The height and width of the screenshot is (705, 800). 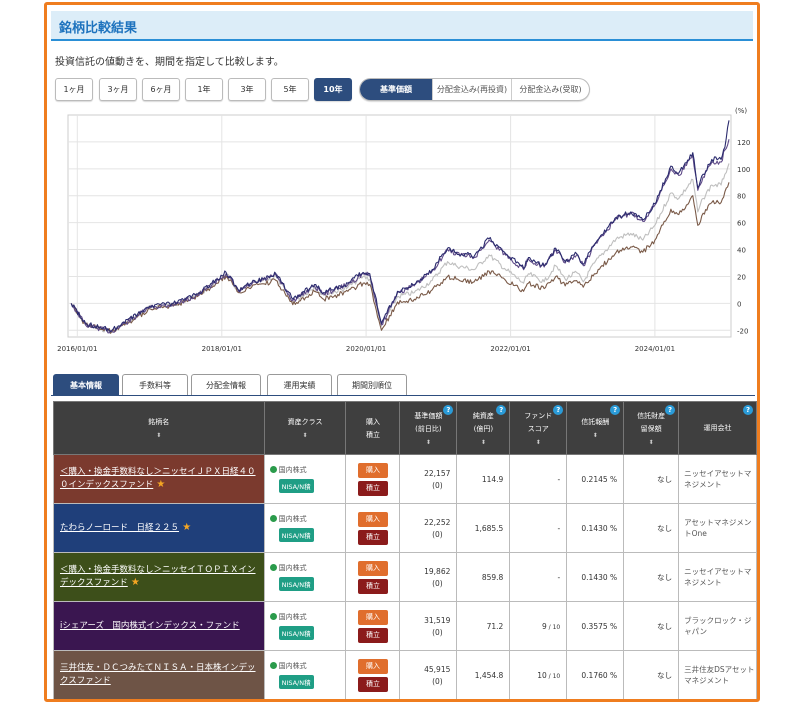 What do you see at coordinates (437, 571) in the screenshot?
I see `nav-price: 19,862` at bounding box center [437, 571].